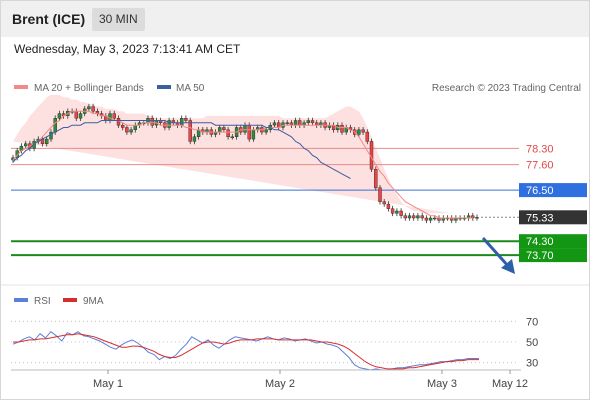 This screenshot has width=590, height=400. Describe the element at coordinates (532, 364) in the screenshot. I see `rsi-tick-label: 30` at that location.